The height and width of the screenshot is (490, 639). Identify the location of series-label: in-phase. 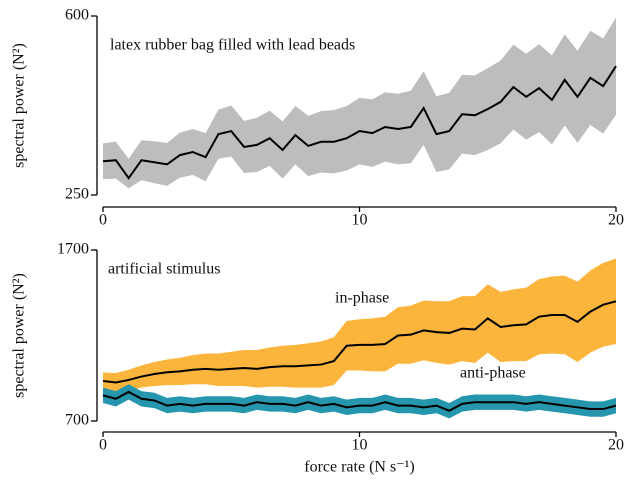
(362, 298).